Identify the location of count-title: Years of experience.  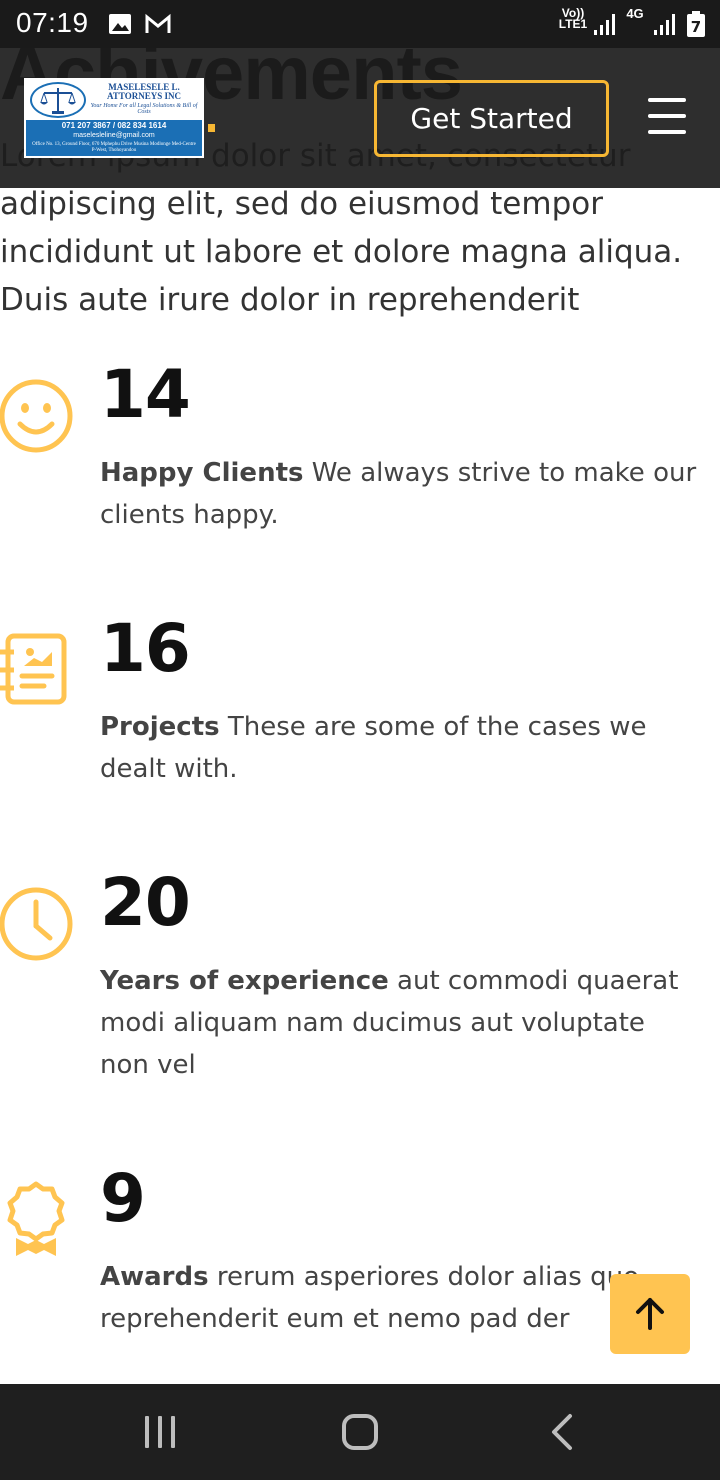
(244, 981).